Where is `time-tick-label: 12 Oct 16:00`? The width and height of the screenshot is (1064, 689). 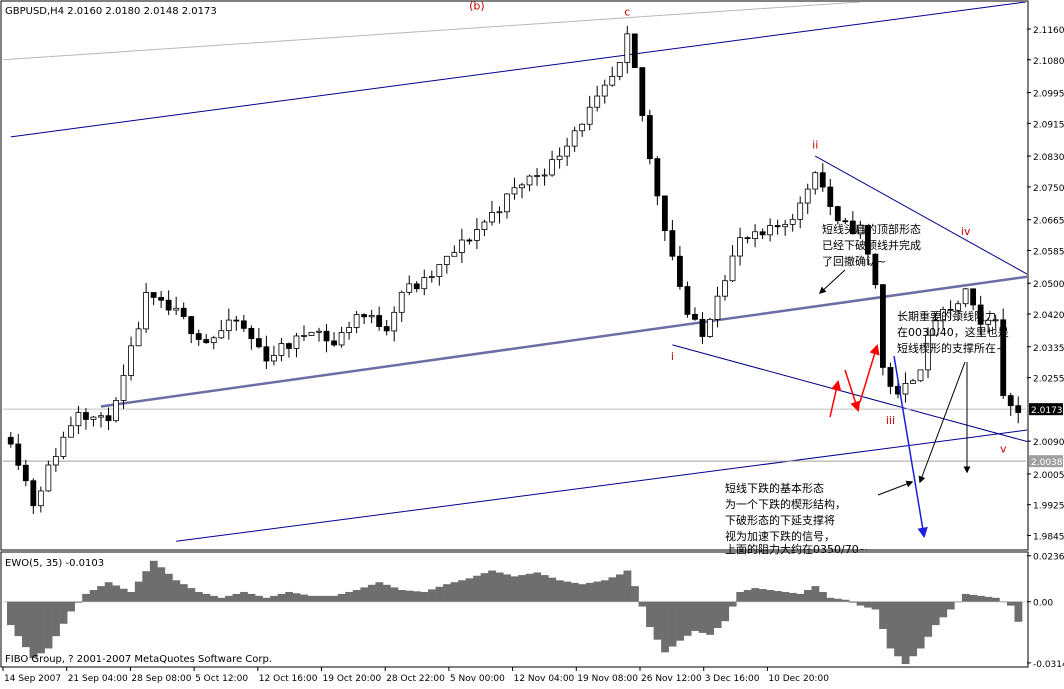
time-tick-label: 12 Oct 16:00 is located at coordinates (288, 679).